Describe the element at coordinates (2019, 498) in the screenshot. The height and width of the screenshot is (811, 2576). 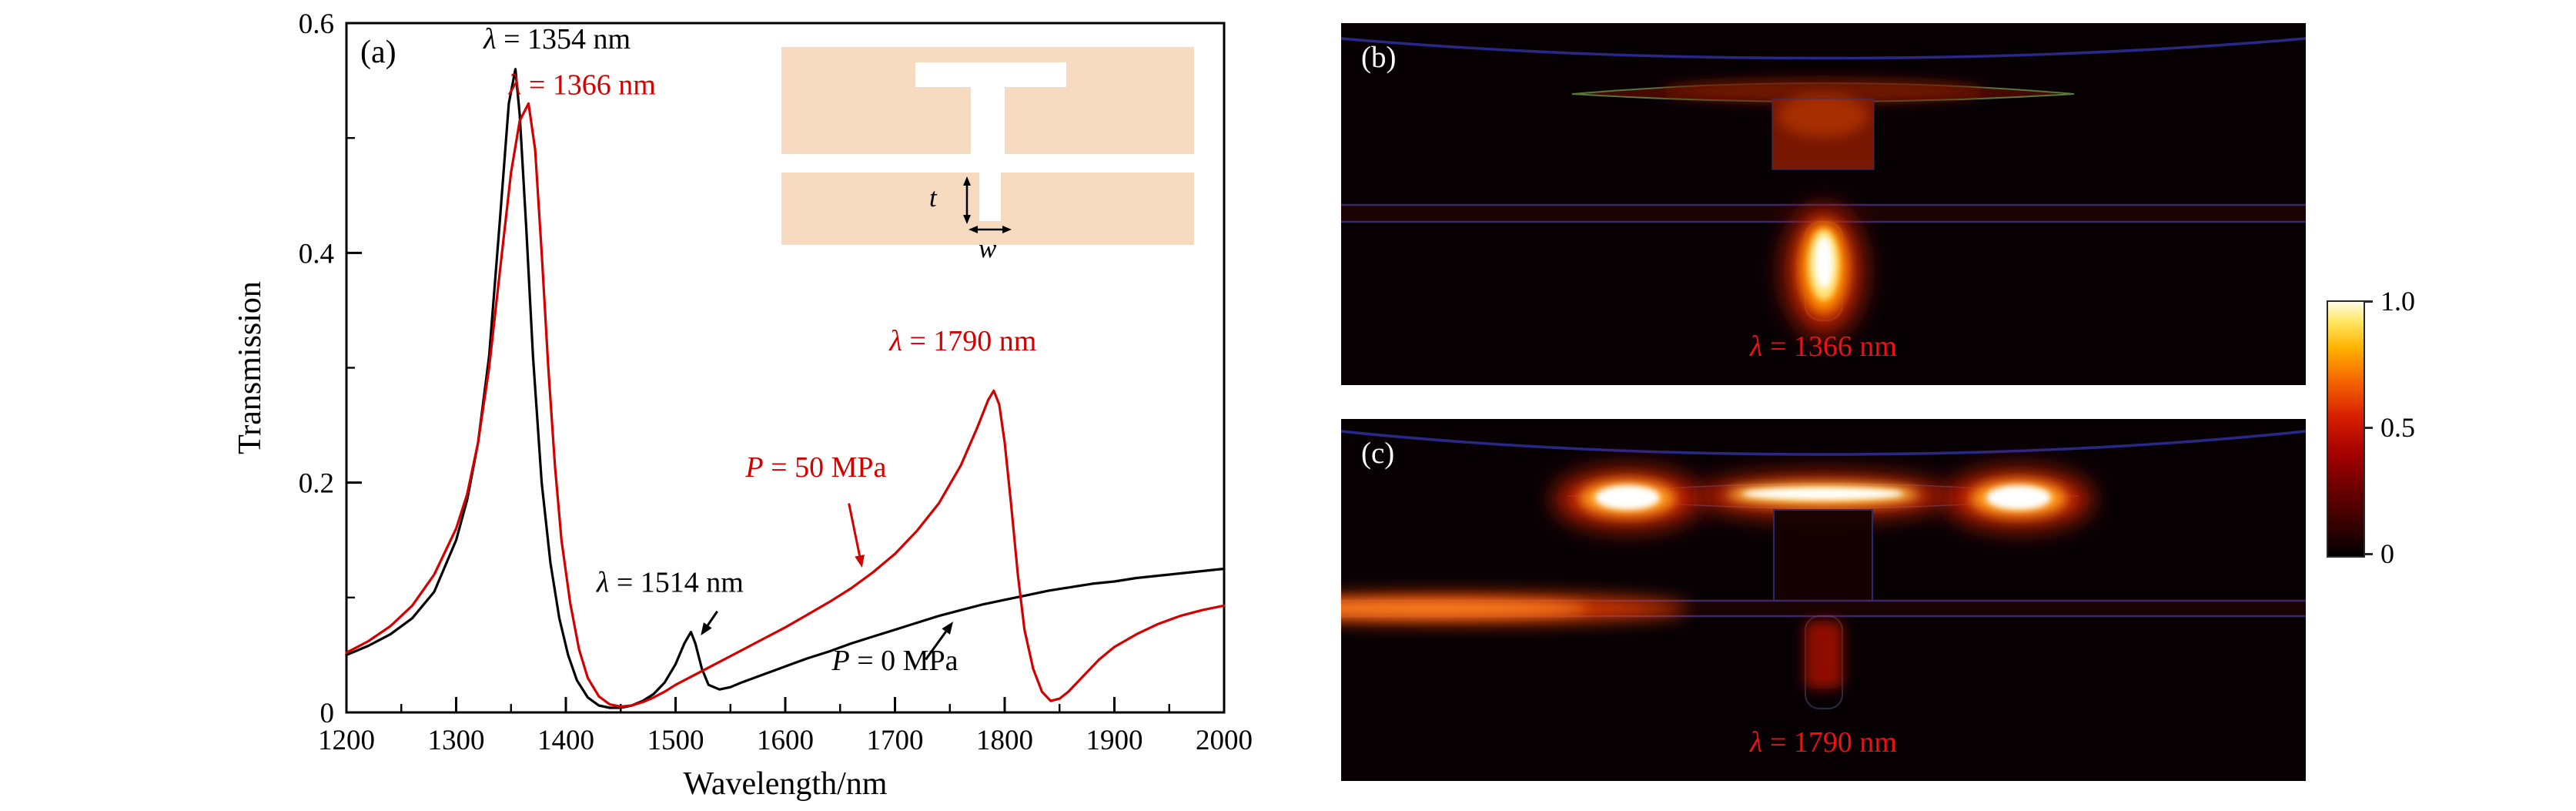
I see `right-antinode-core` at that location.